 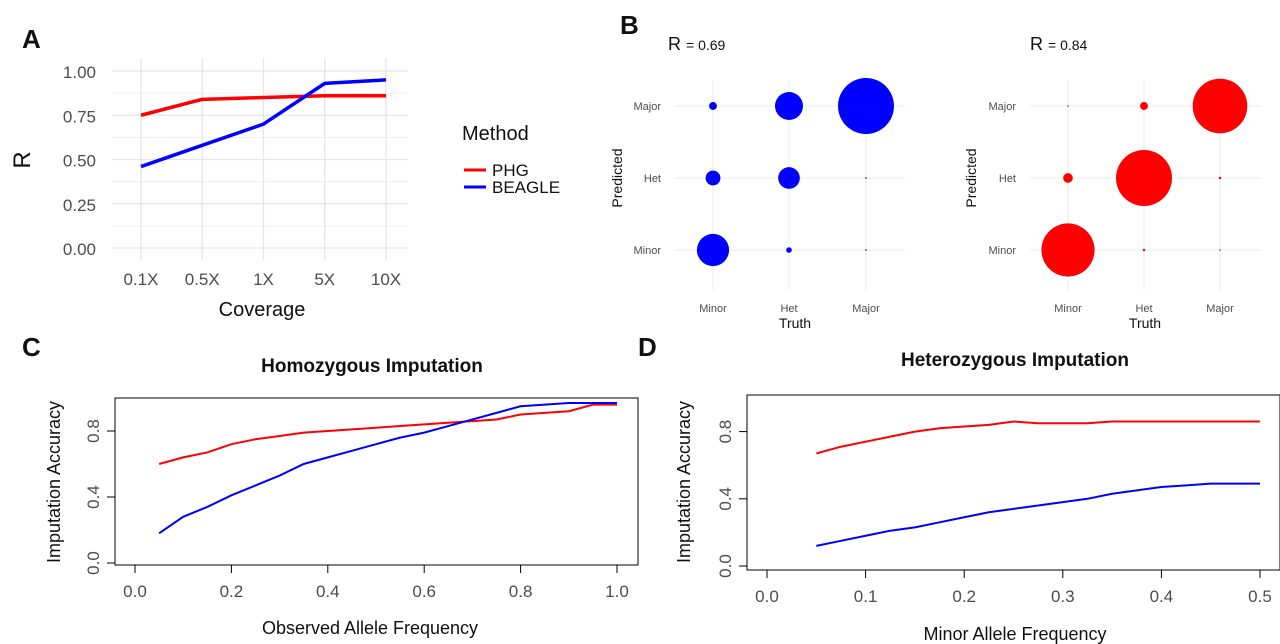 What do you see at coordinates (262, 310) in the screenshot?
I see `x-axis-title: Coverage` at bounding box center [262, 310].